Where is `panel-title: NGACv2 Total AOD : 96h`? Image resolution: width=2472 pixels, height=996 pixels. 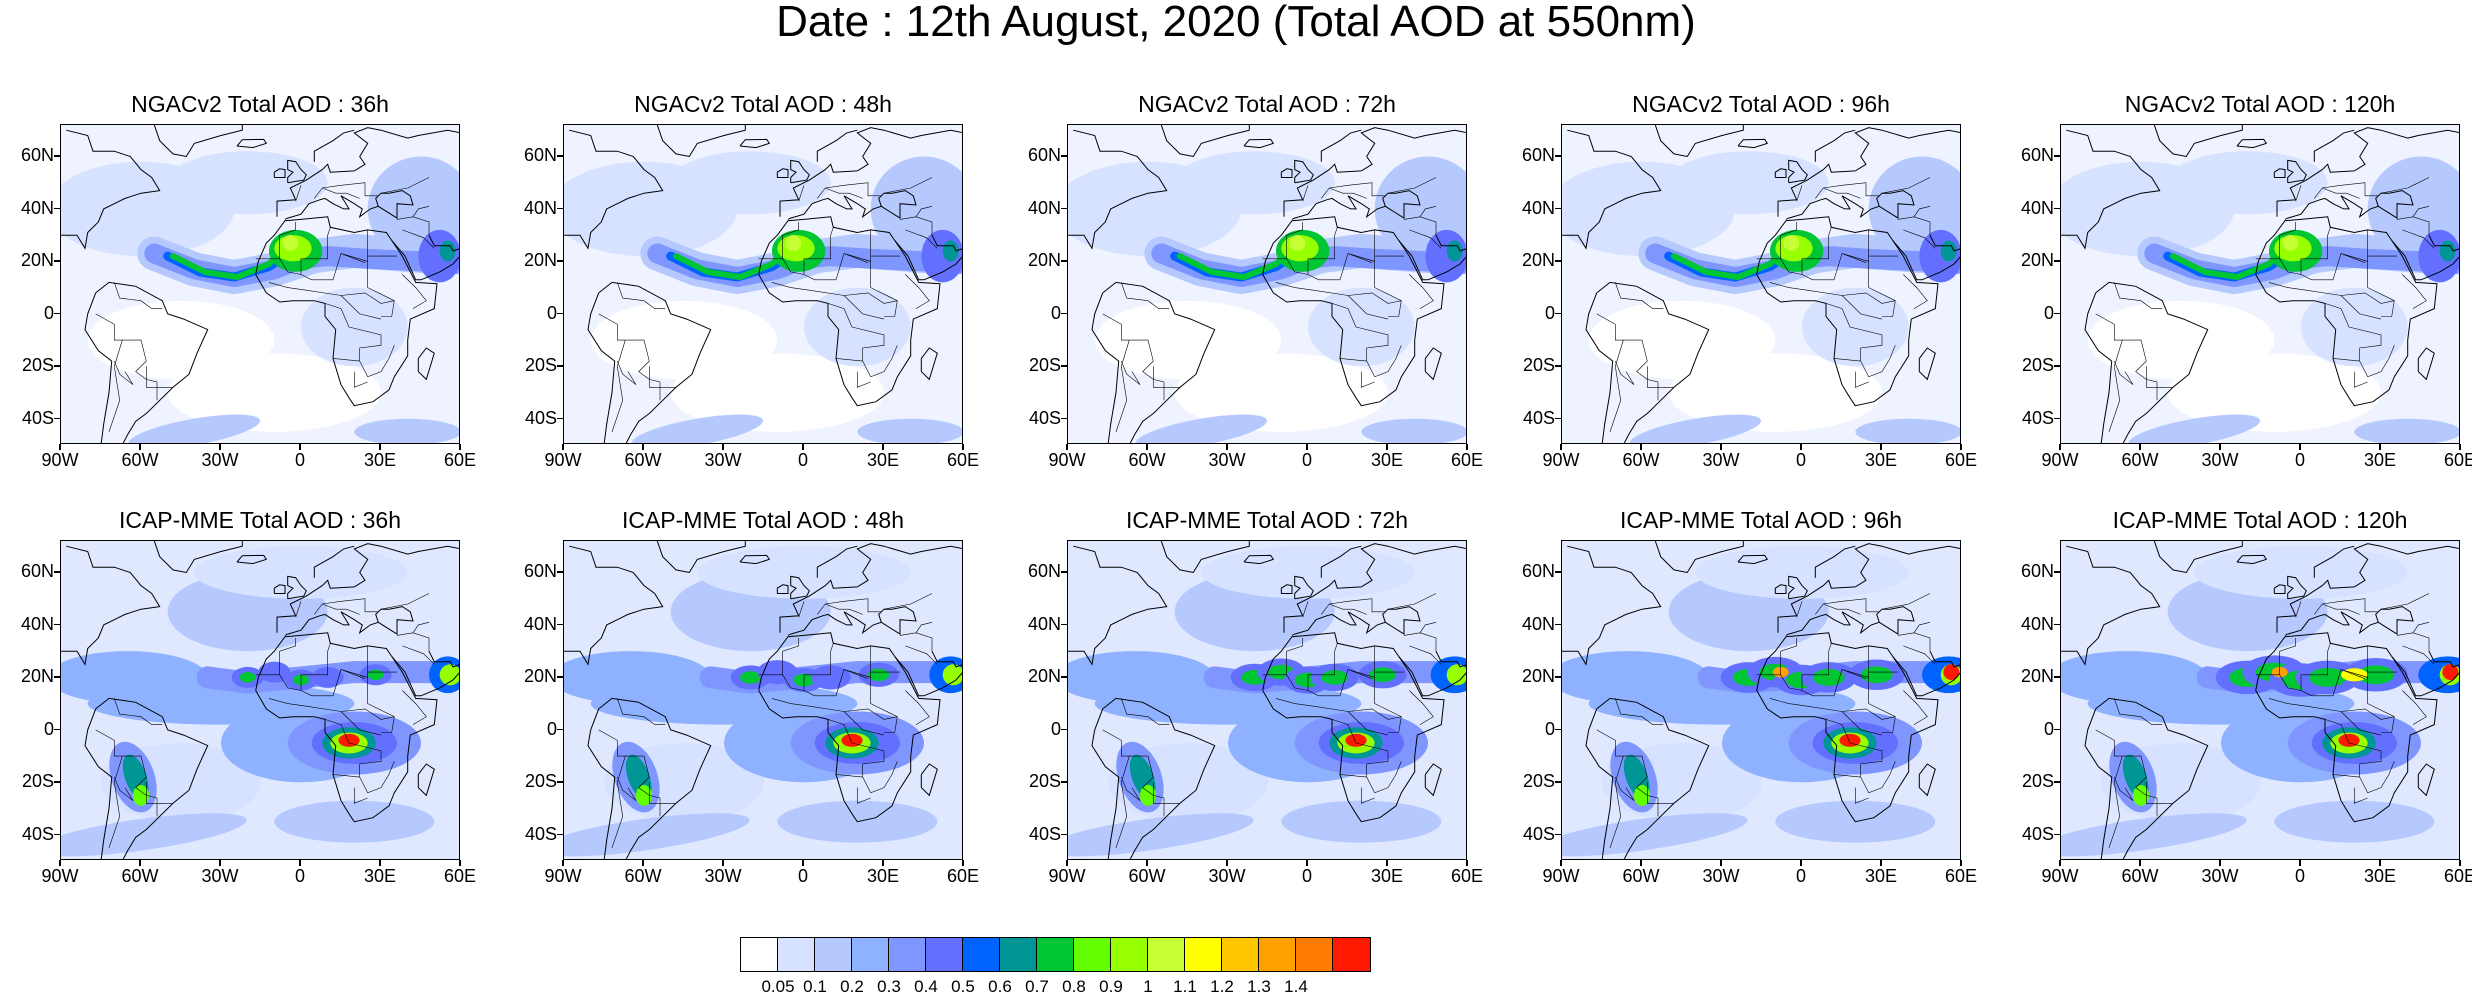
panel-title: NGACv2 Total AOD : 96h is located at coordinates (1761, 104).